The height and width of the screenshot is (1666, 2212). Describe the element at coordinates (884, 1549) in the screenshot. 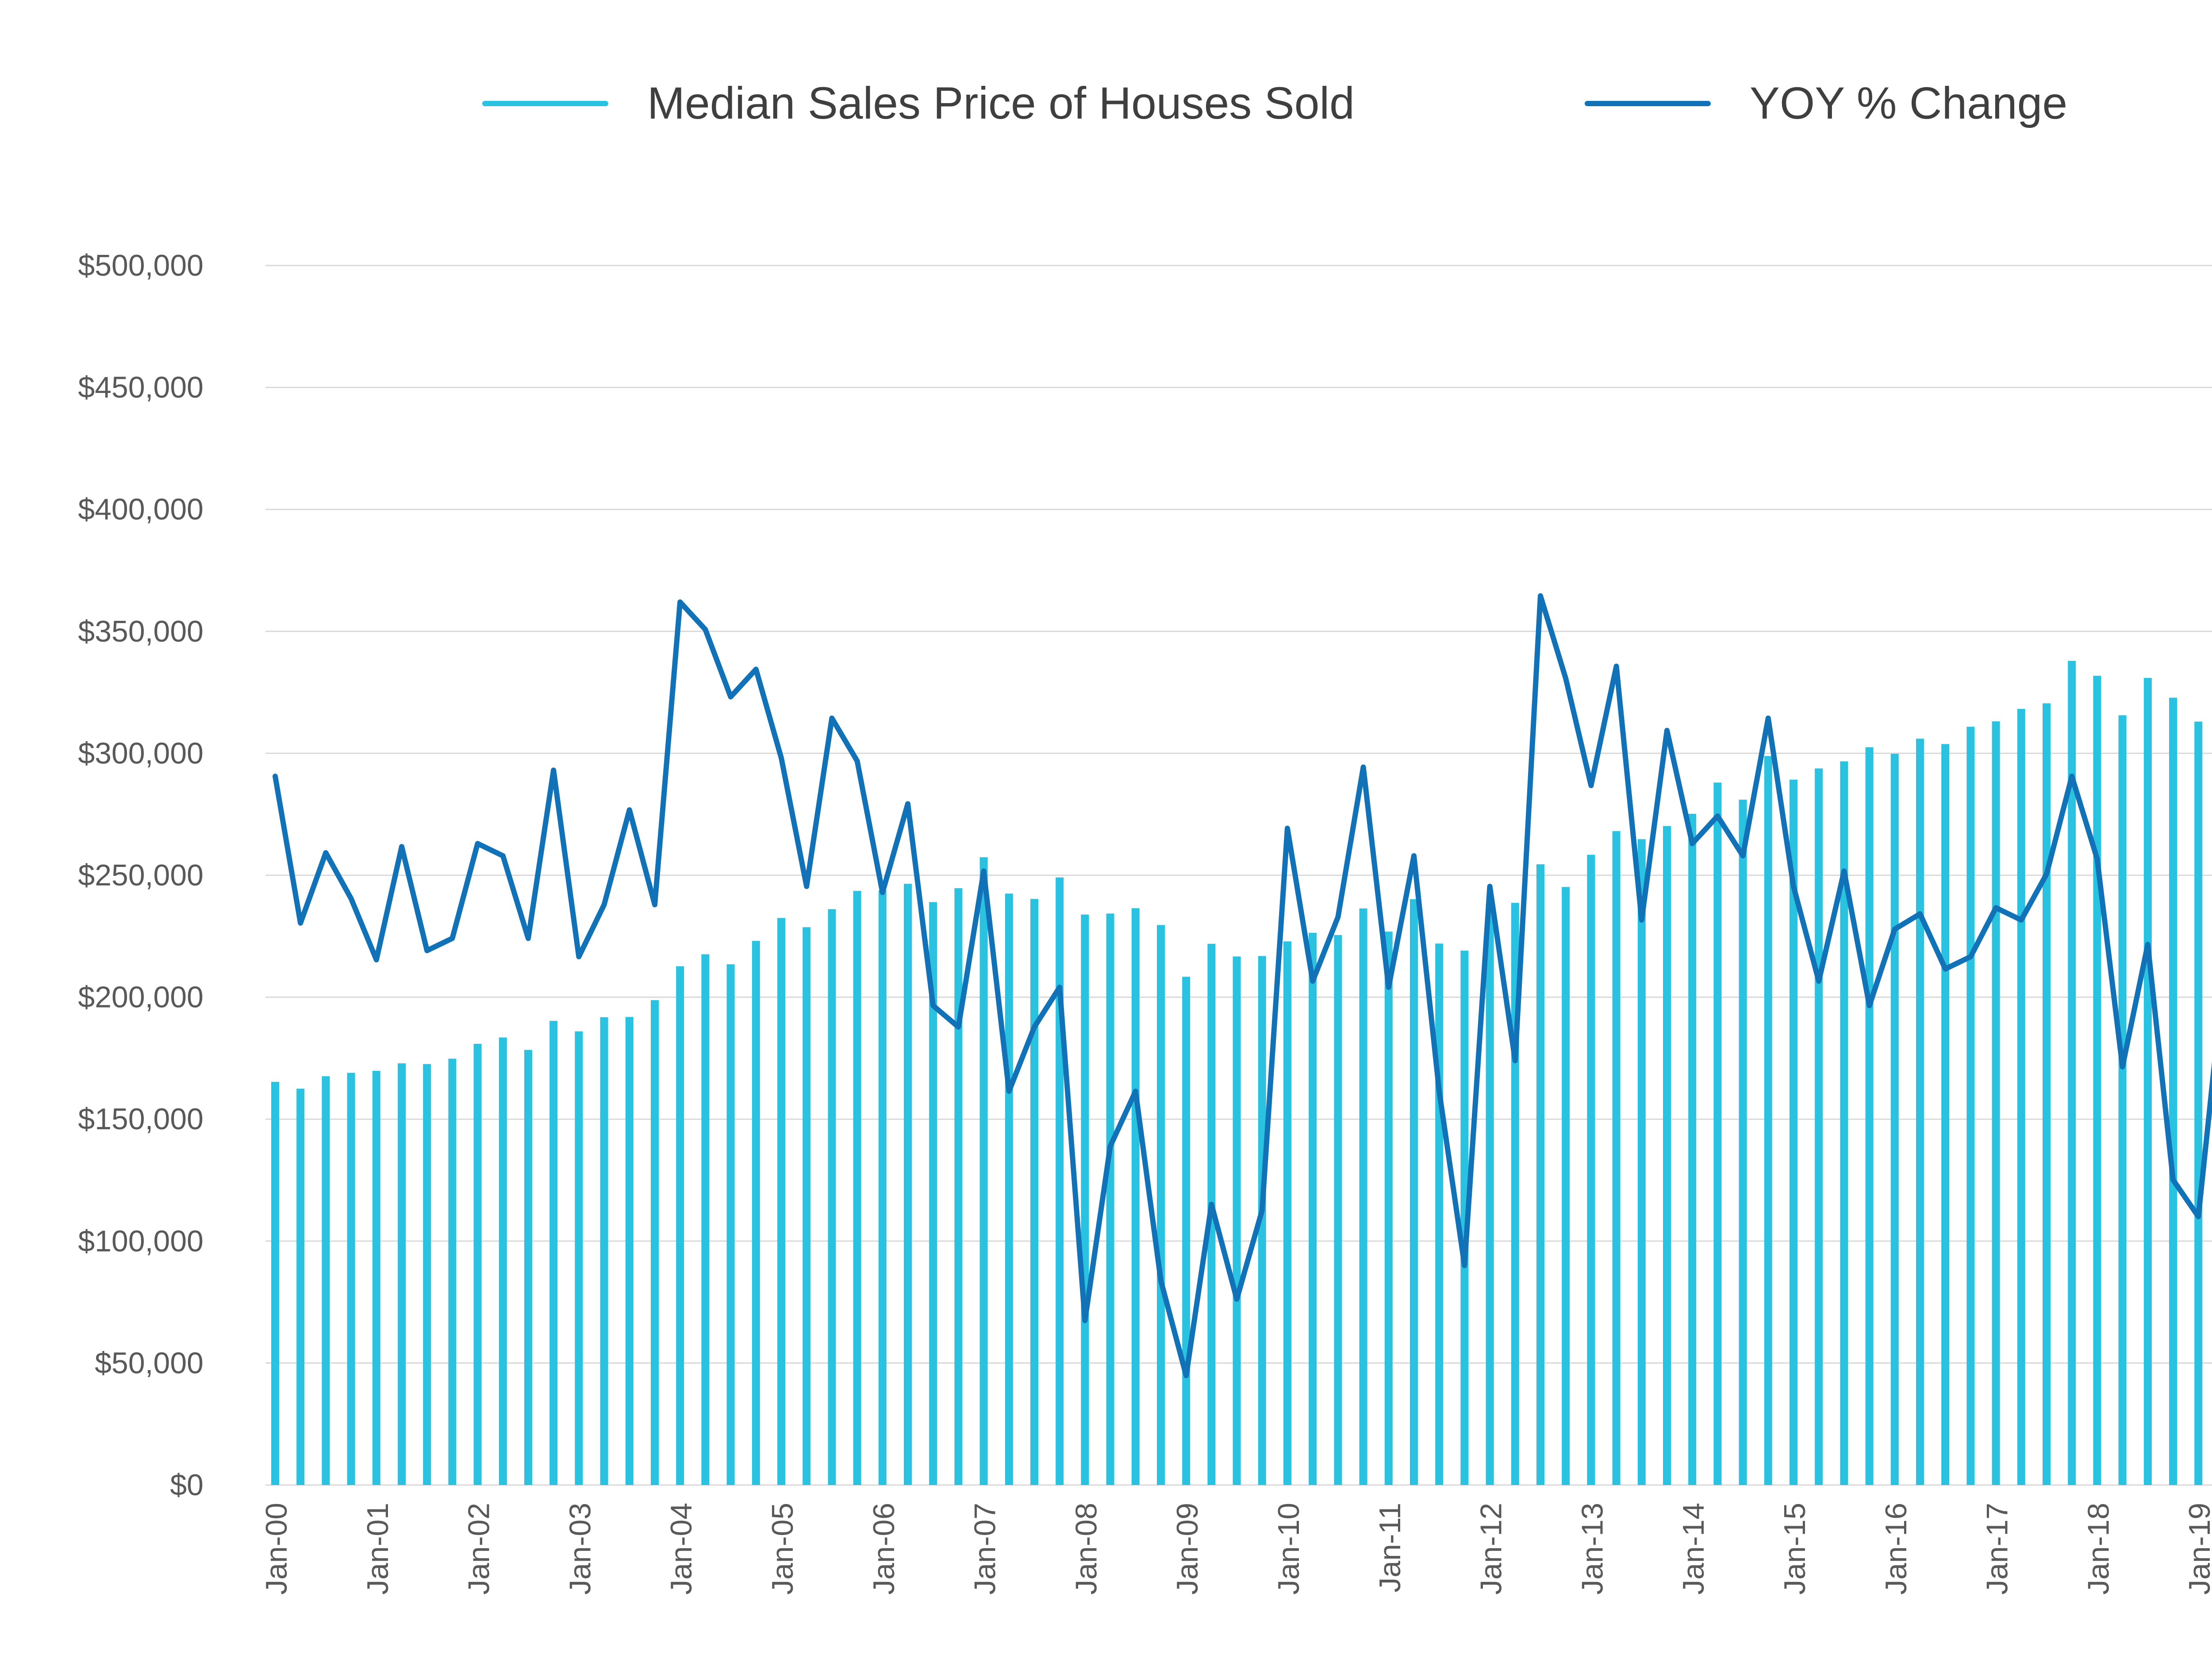

I see `x-axis-label: Jan-06` at that location.